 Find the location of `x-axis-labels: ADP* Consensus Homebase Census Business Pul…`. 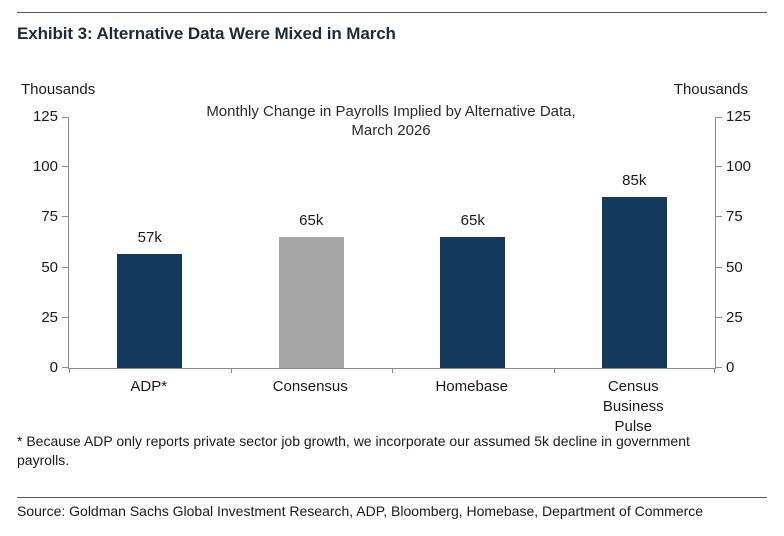

x-axis-labels: ADP* Consensus Homebase Census Business Pul… is located at coordinates (391, 408).